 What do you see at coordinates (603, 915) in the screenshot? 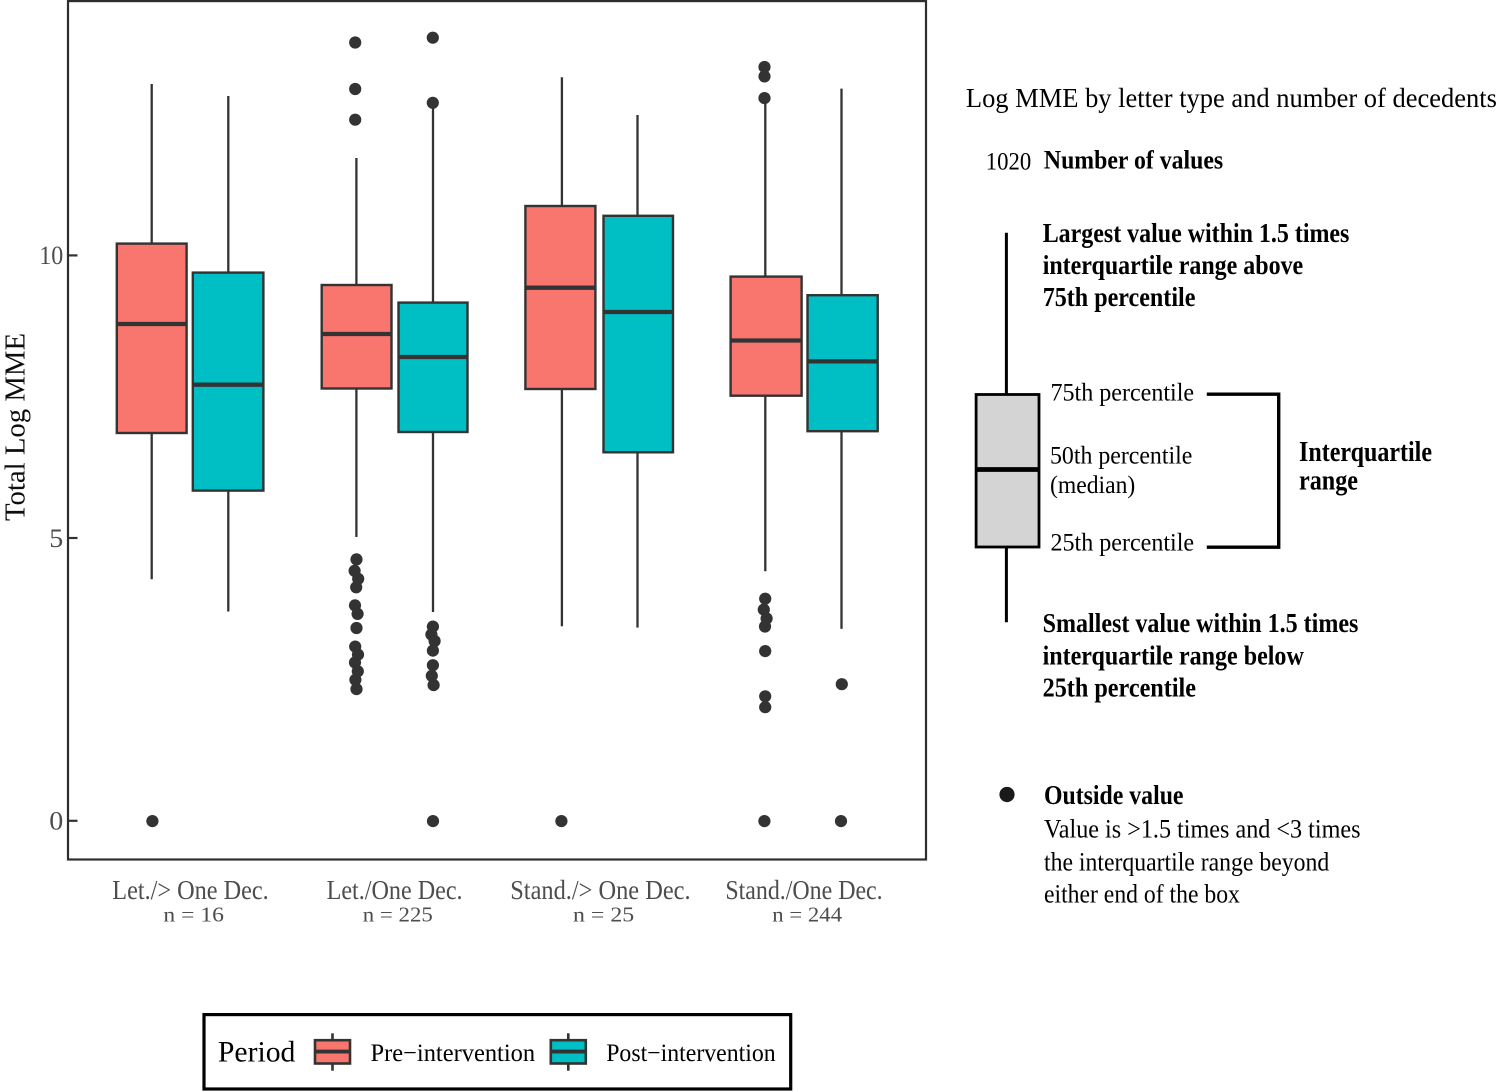
I see `svg-text: n = 25` at bounding box center [603, 915].